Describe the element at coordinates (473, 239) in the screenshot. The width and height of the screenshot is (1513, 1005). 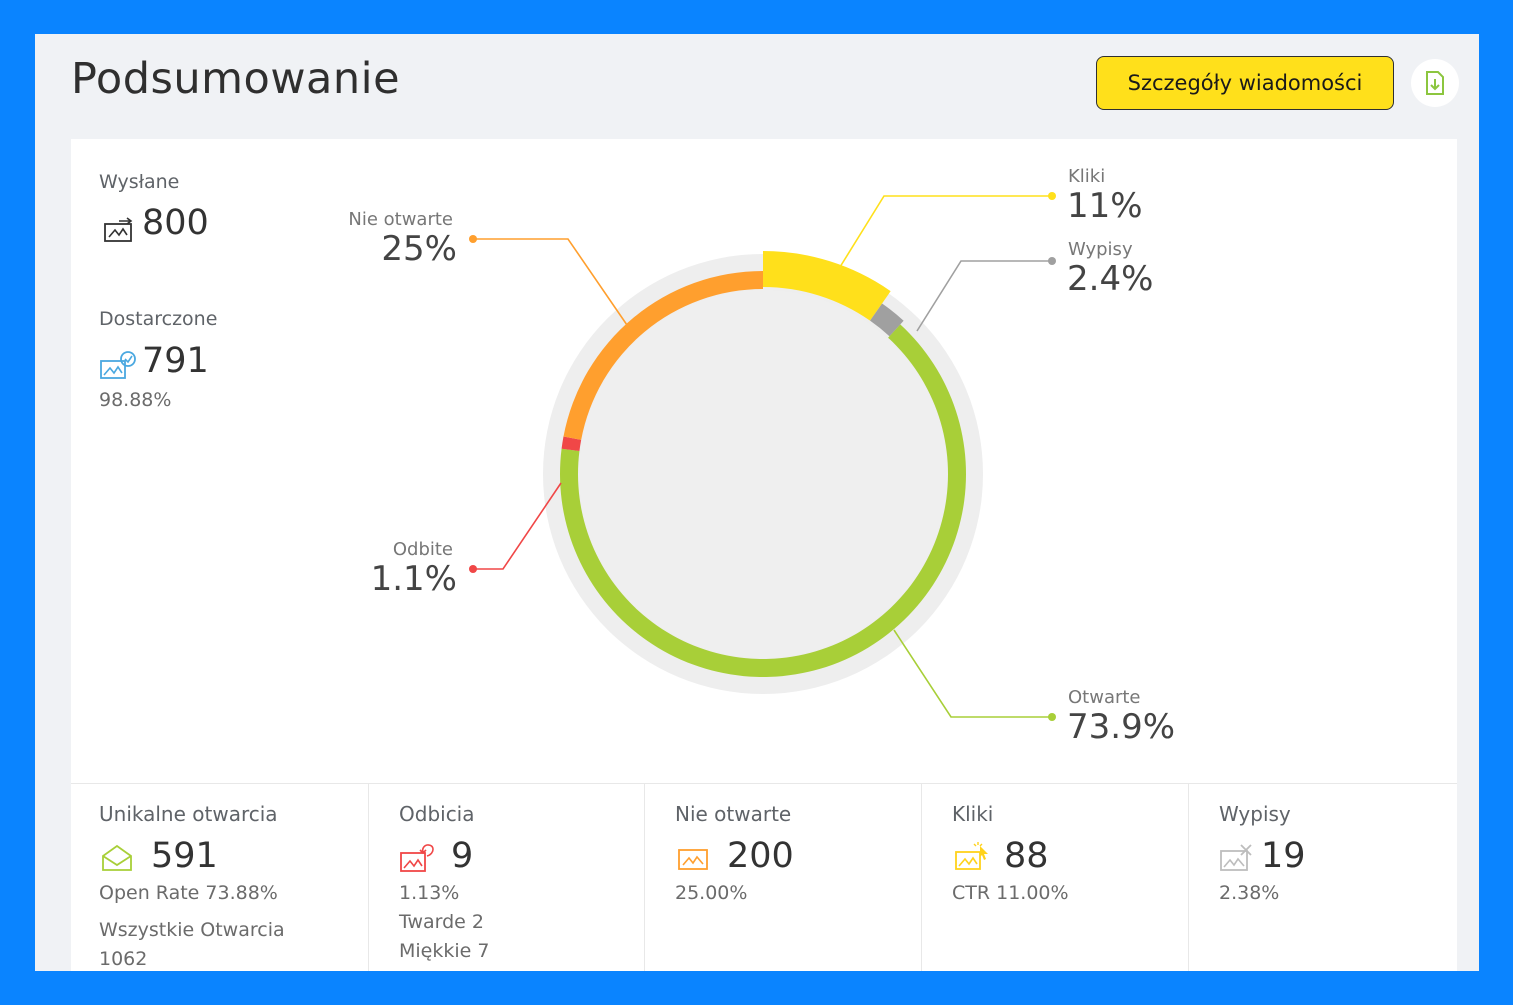
I see `leader-dot-unopened` at that location.